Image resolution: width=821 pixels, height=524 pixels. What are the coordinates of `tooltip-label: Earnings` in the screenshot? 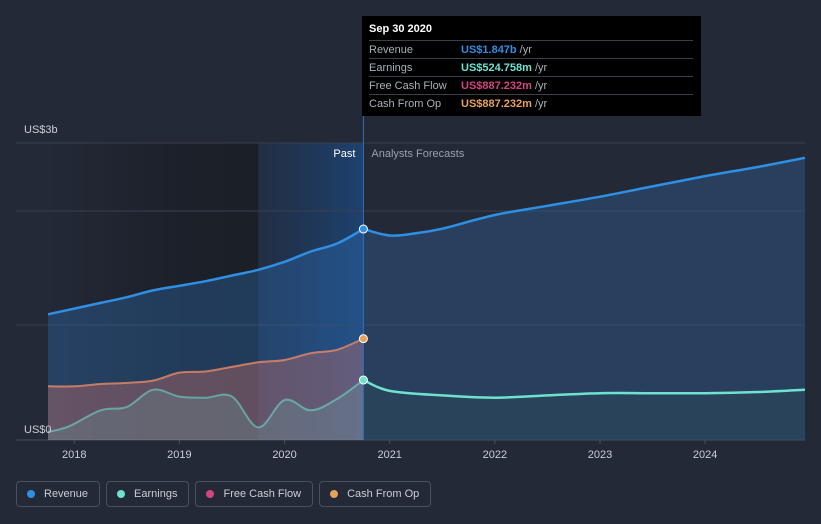 It's located at (391, 67).